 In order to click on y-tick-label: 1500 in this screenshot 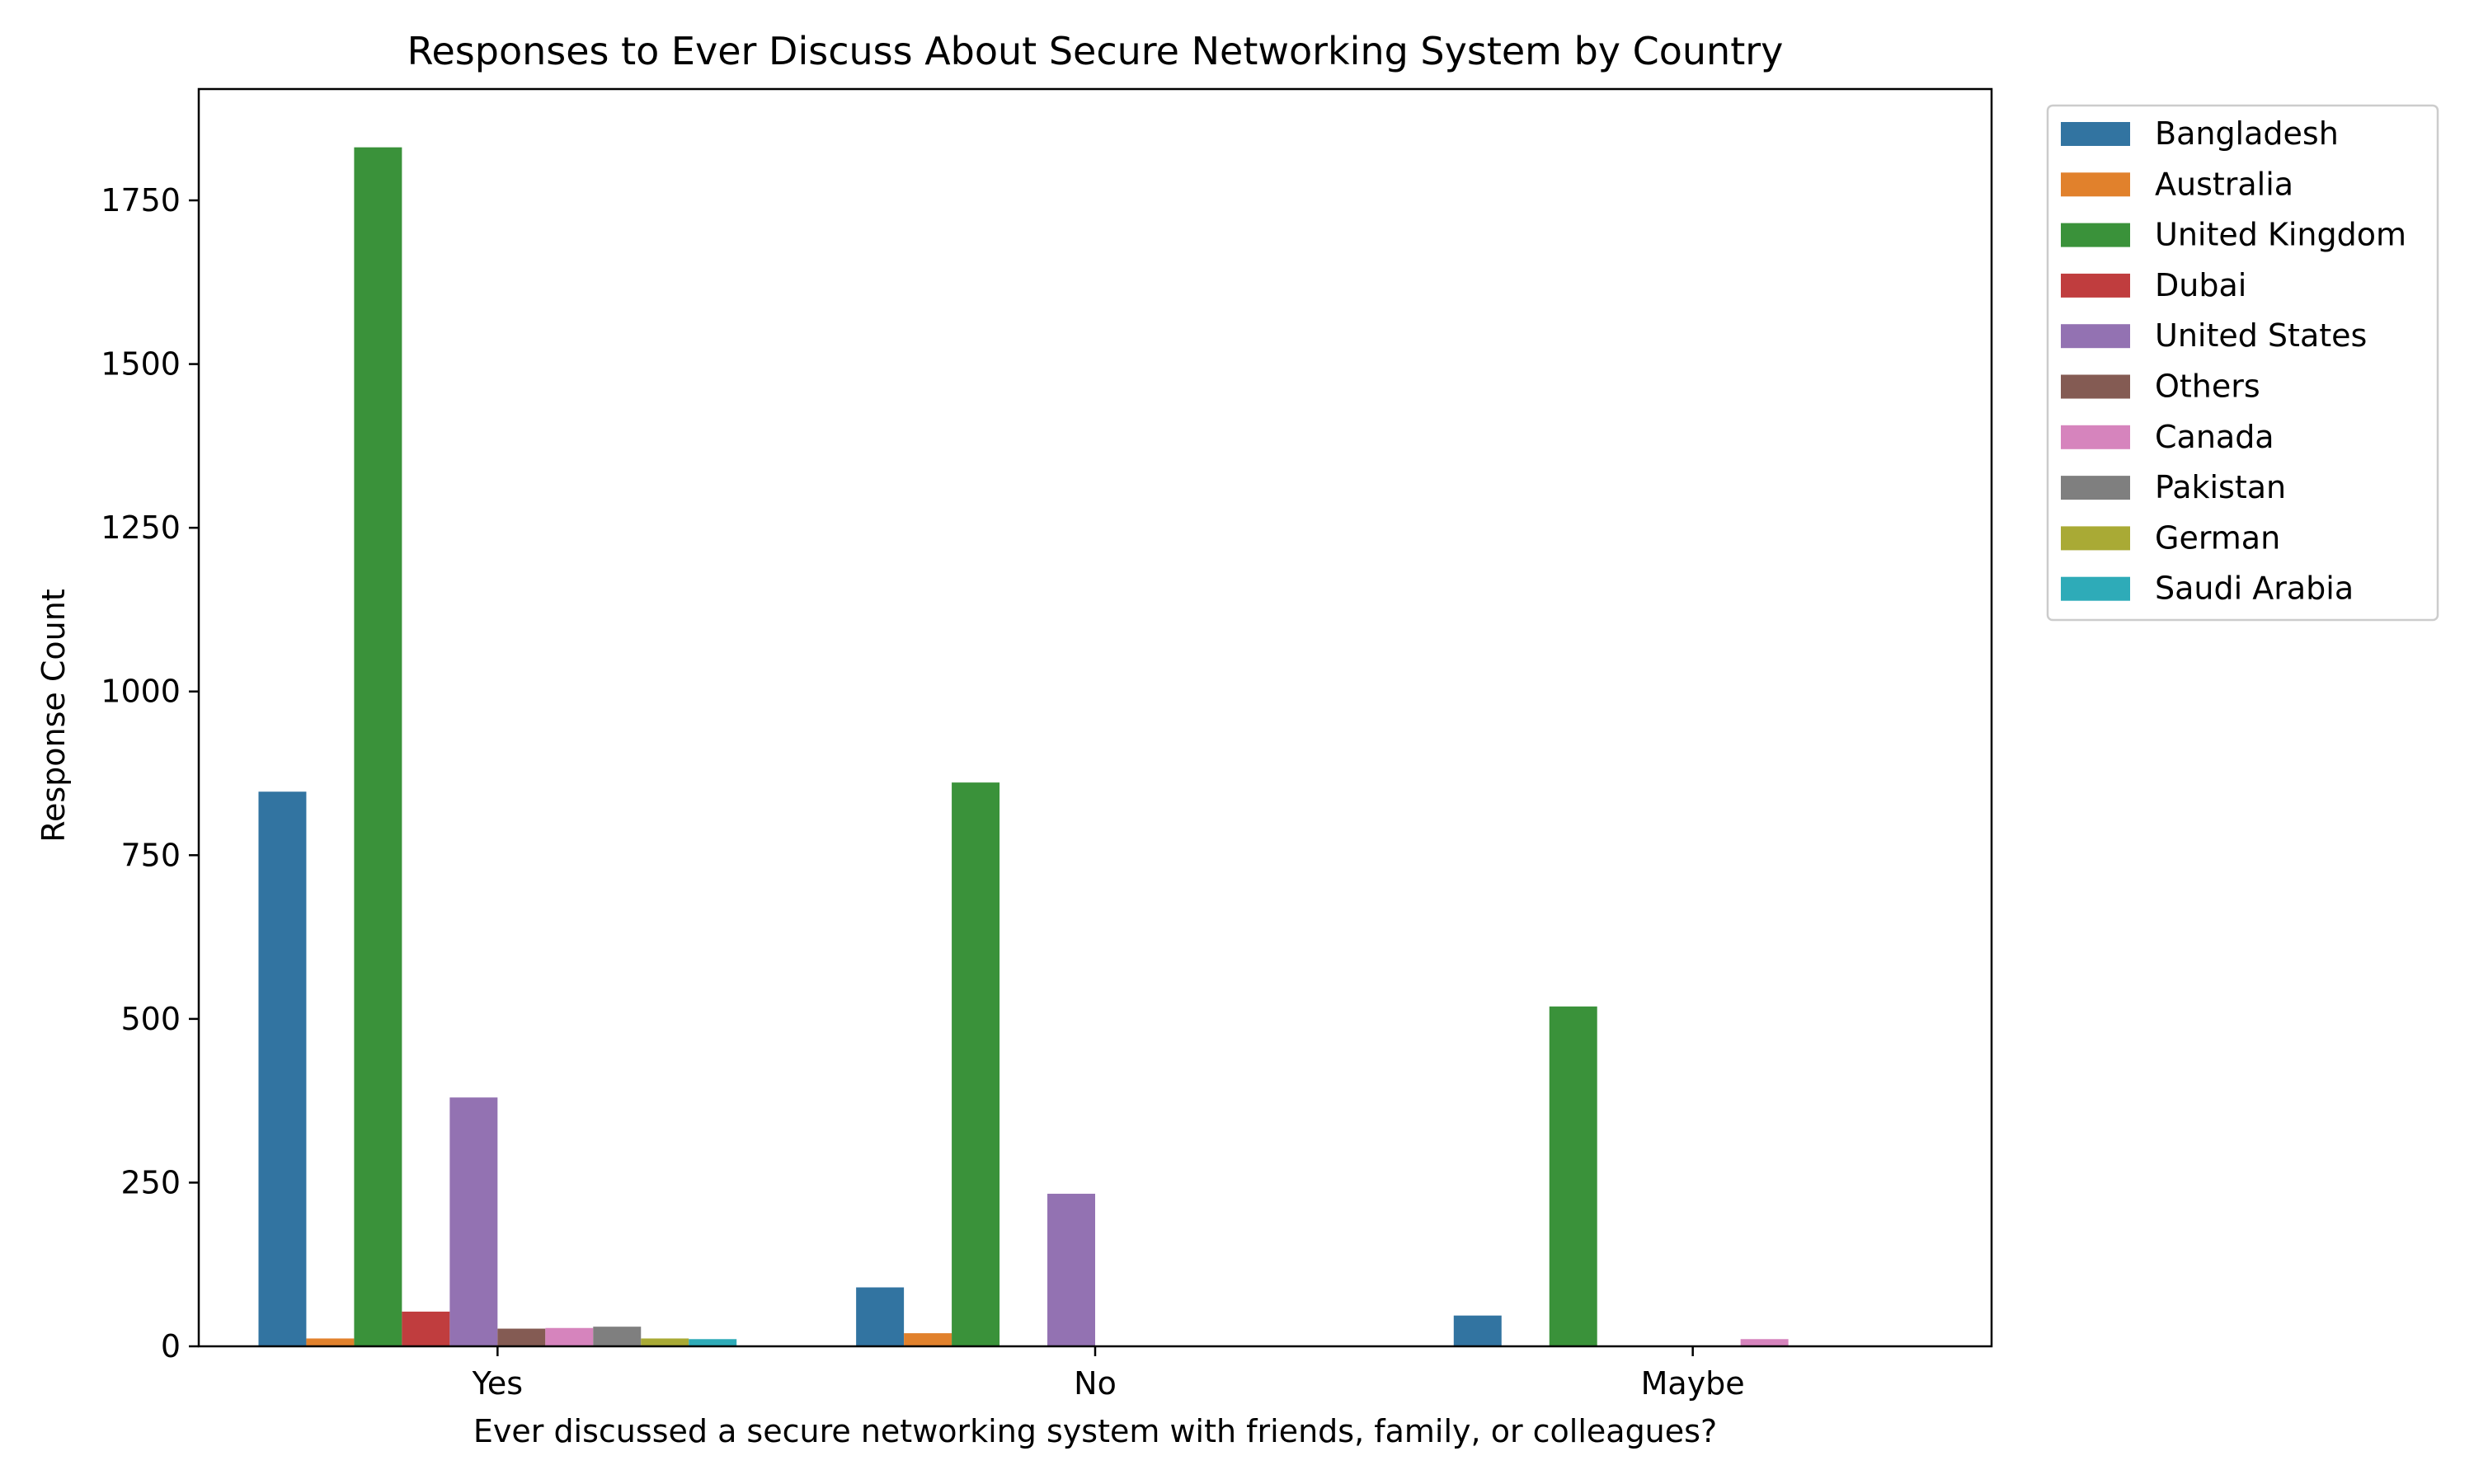, I will do `click(141, 364)`.